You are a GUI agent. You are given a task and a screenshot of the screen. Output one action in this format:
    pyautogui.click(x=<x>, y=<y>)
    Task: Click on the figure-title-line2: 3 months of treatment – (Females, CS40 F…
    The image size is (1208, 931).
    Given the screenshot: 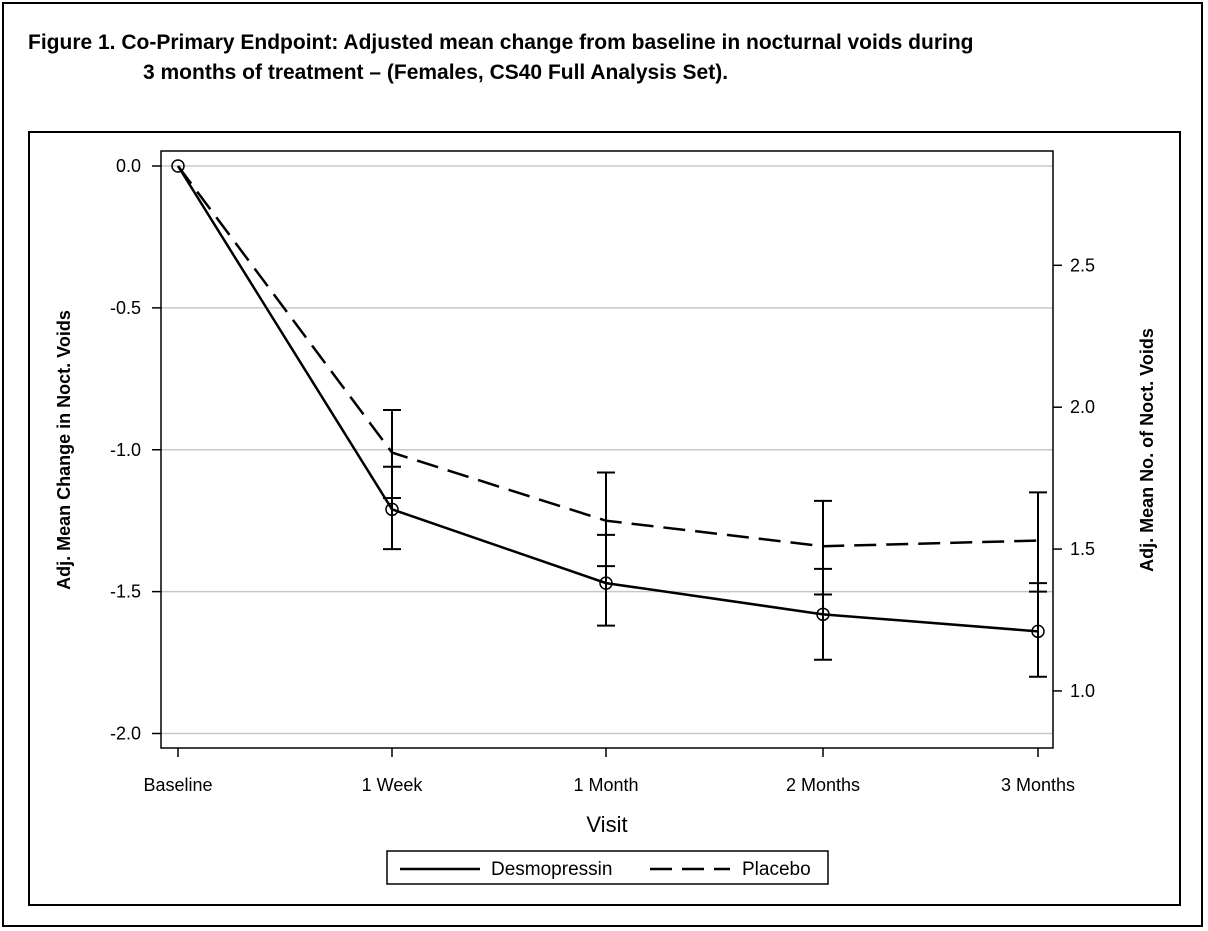 What is the action you would take?
    pyautogui.click(x=436, y=72)
    